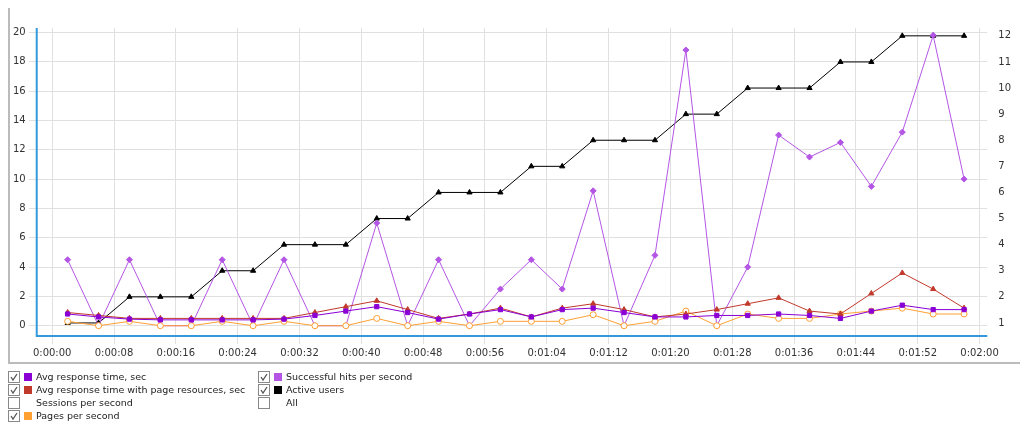 The height and width of the screenshot is (432, 1028). I want to click on y-tick-label: 0, so click(22, 325).